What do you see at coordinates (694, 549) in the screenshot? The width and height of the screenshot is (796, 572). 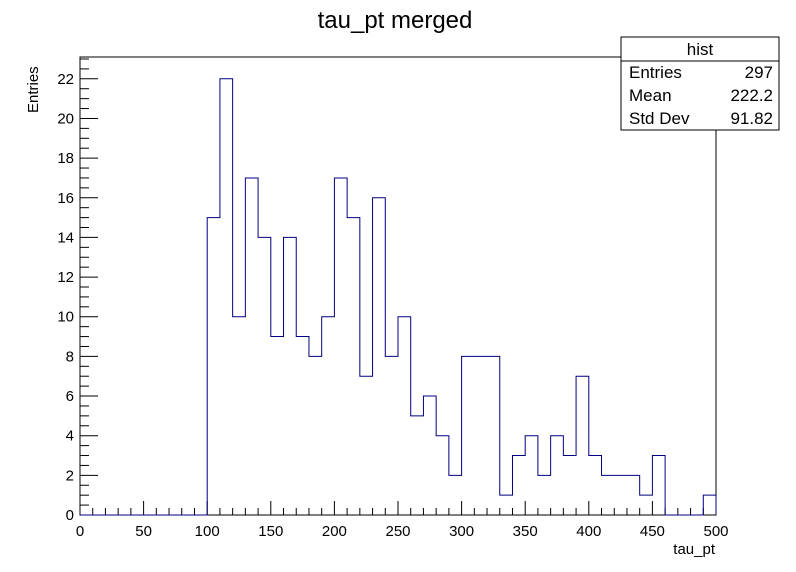 I see `x-axis-label: tau_pt` at bounding box center [694, 549].